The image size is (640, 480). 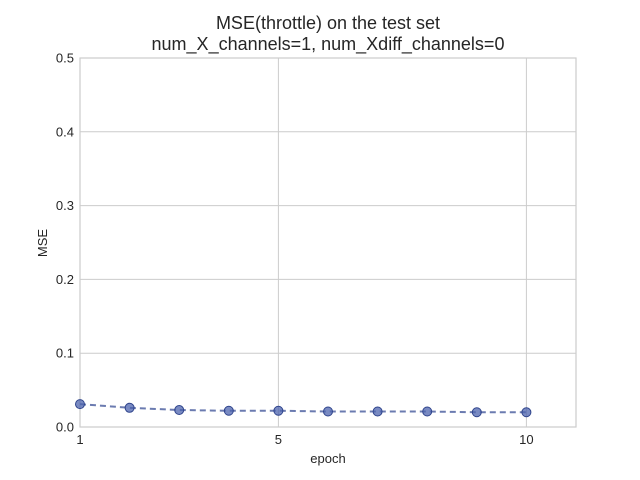 I want to click on y-tick-label: 0.3, so click(x=65, y=205).